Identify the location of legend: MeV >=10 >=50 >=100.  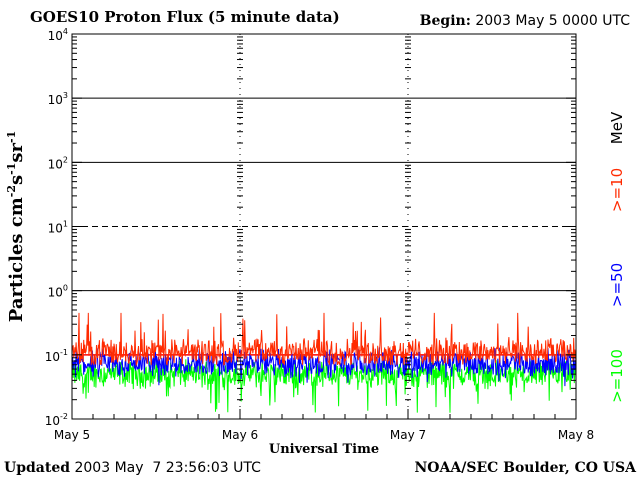
(617, 257).